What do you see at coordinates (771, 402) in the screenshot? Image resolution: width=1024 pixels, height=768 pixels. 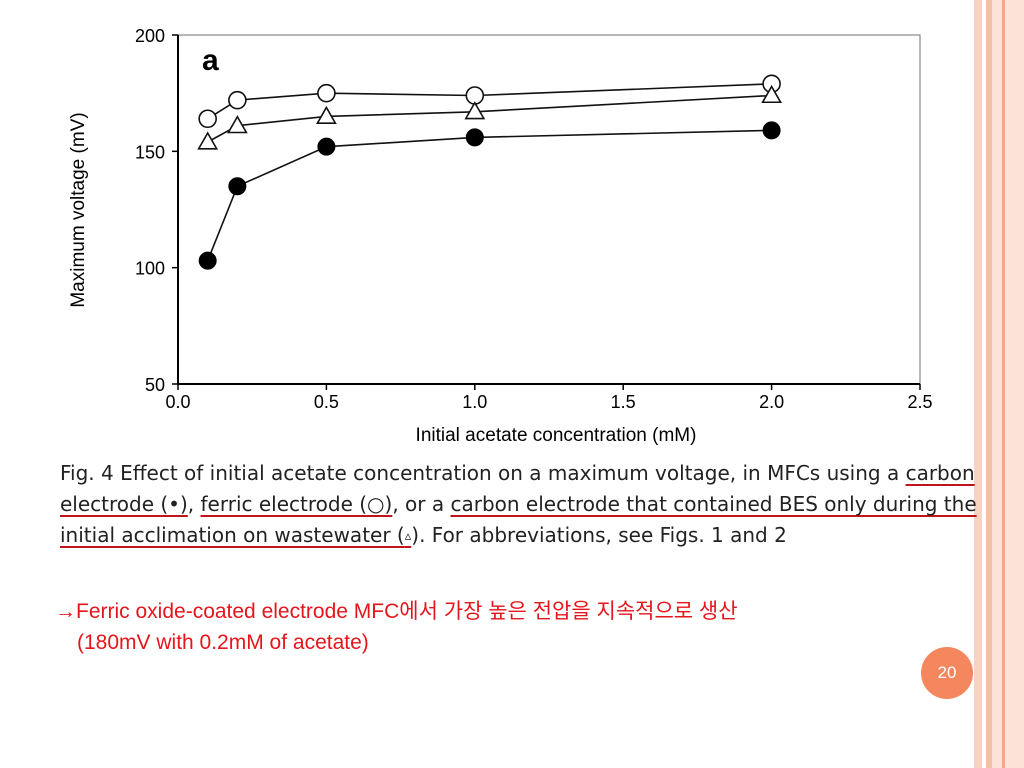 I see `x-tick-label: 2.0` at bounding box center [771, 402].